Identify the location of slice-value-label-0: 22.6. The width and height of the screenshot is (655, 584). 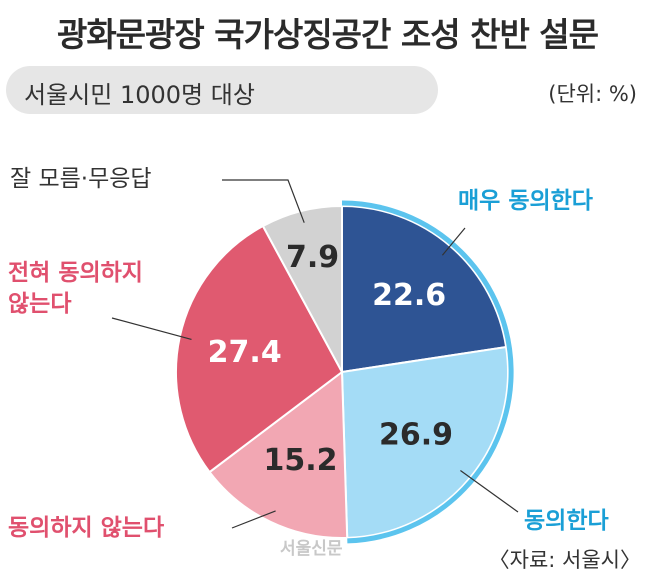
(409, 295).